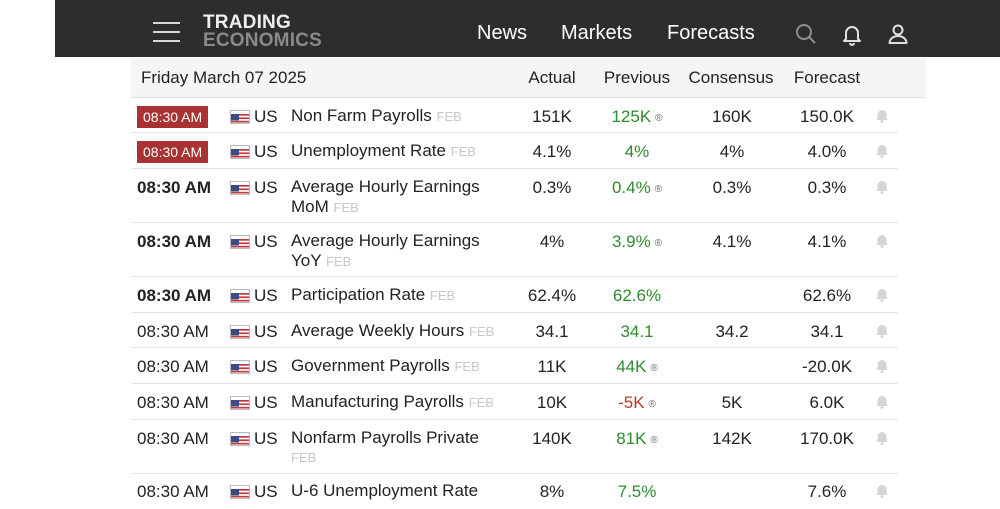 The width and height of the screenshot is (1000, 509). Describe the element at coordinates (385, 490) in the screenshot. I see `event-name: U-6 Unemployment Rate` at that location.